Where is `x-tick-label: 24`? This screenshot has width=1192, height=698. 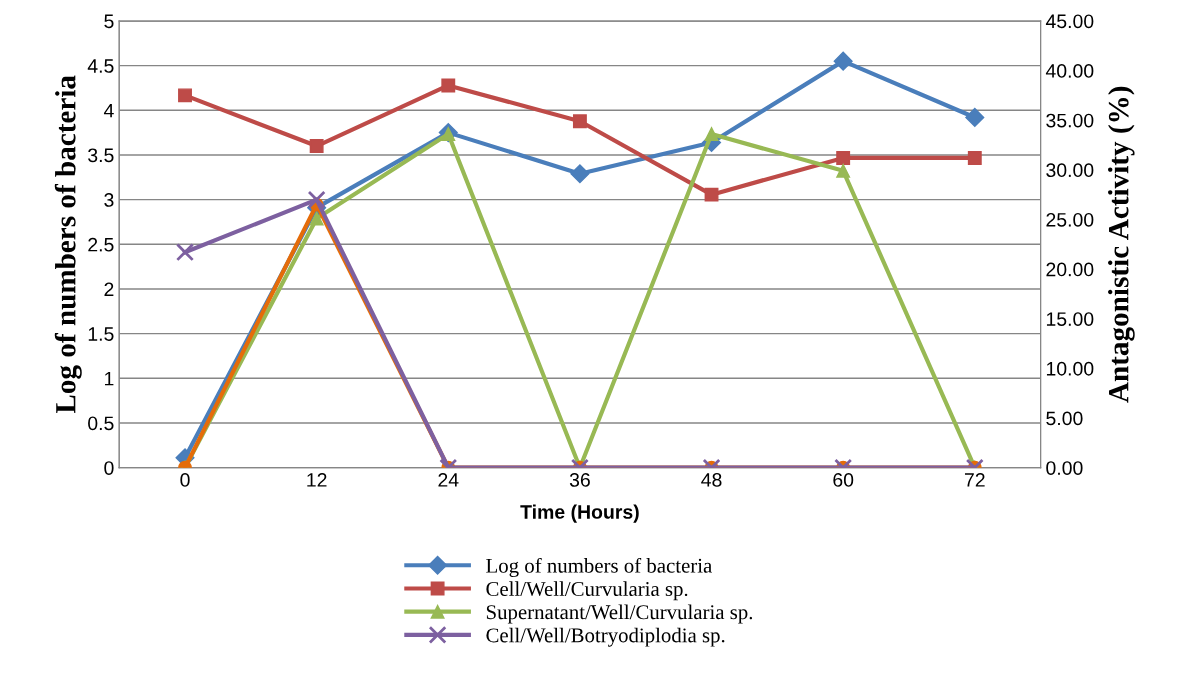 x-tick-label: 24 is located at coordinates (448, 480).